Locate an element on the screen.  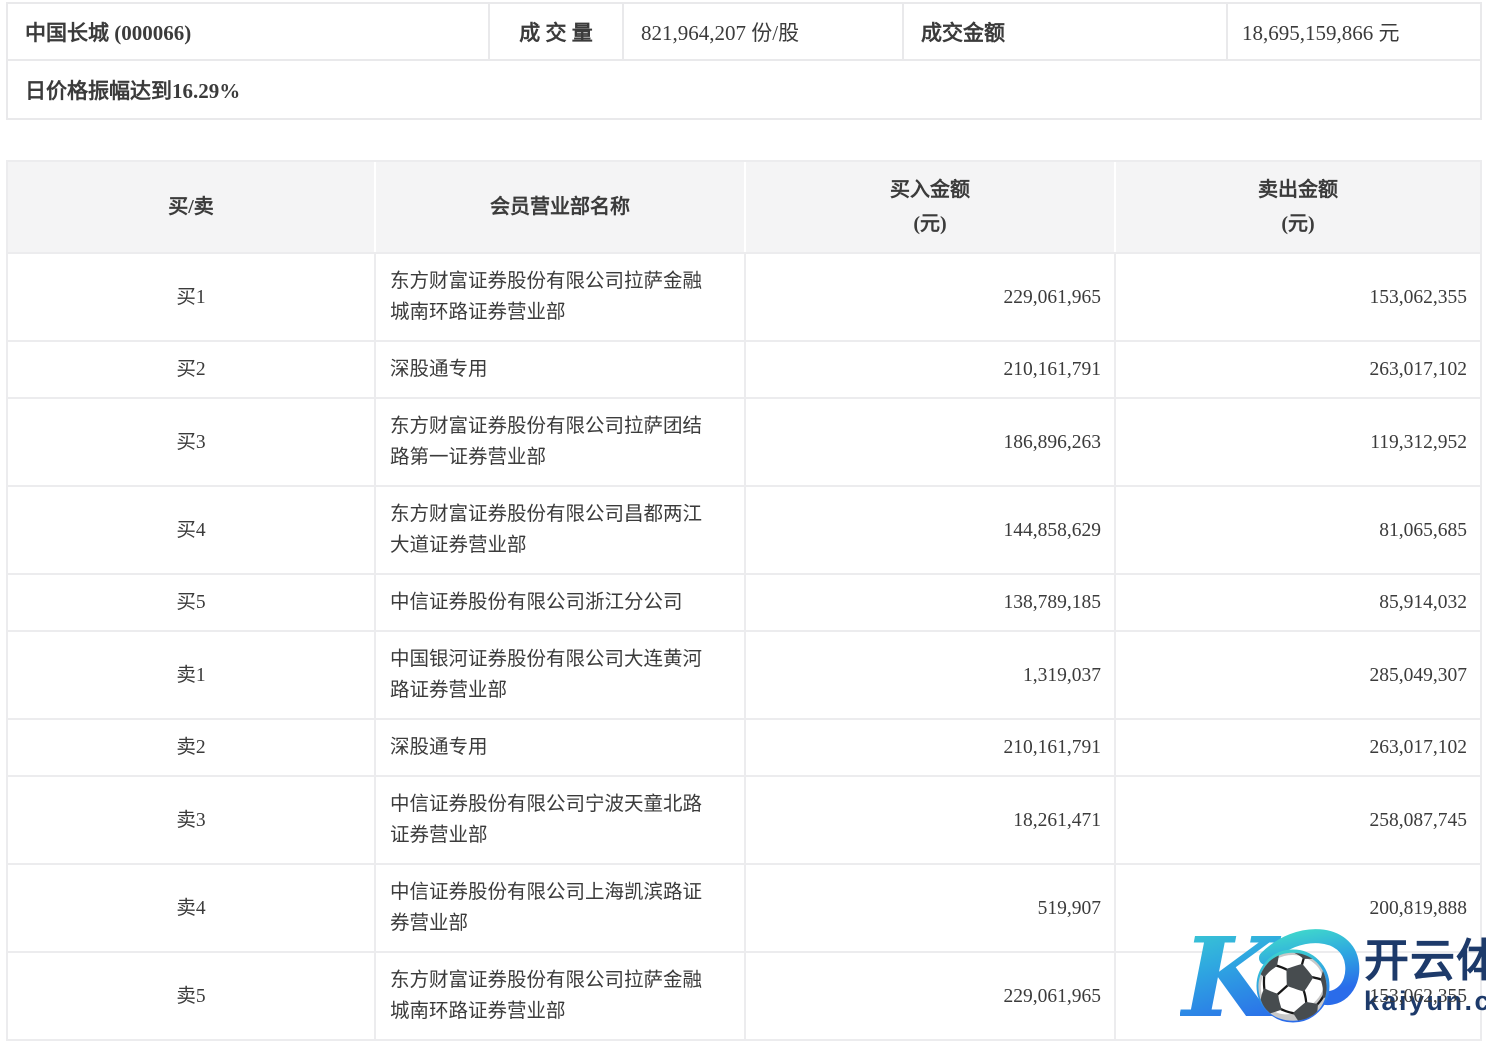
sell-amount-cell: 200,819,888 is located at coordinates (1297, 908).